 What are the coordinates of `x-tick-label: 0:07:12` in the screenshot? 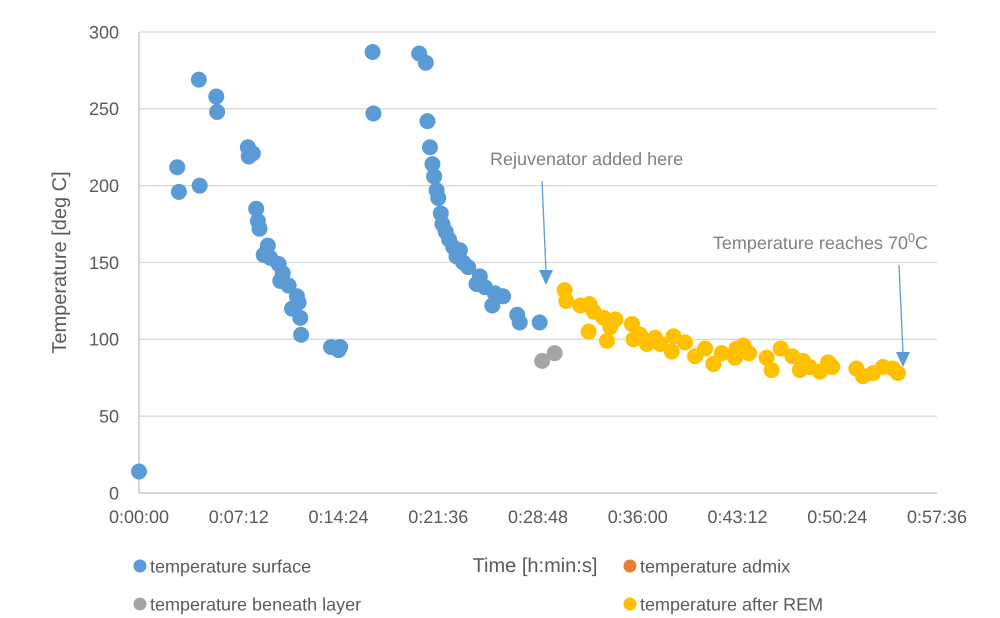 It's located at (238, 517).